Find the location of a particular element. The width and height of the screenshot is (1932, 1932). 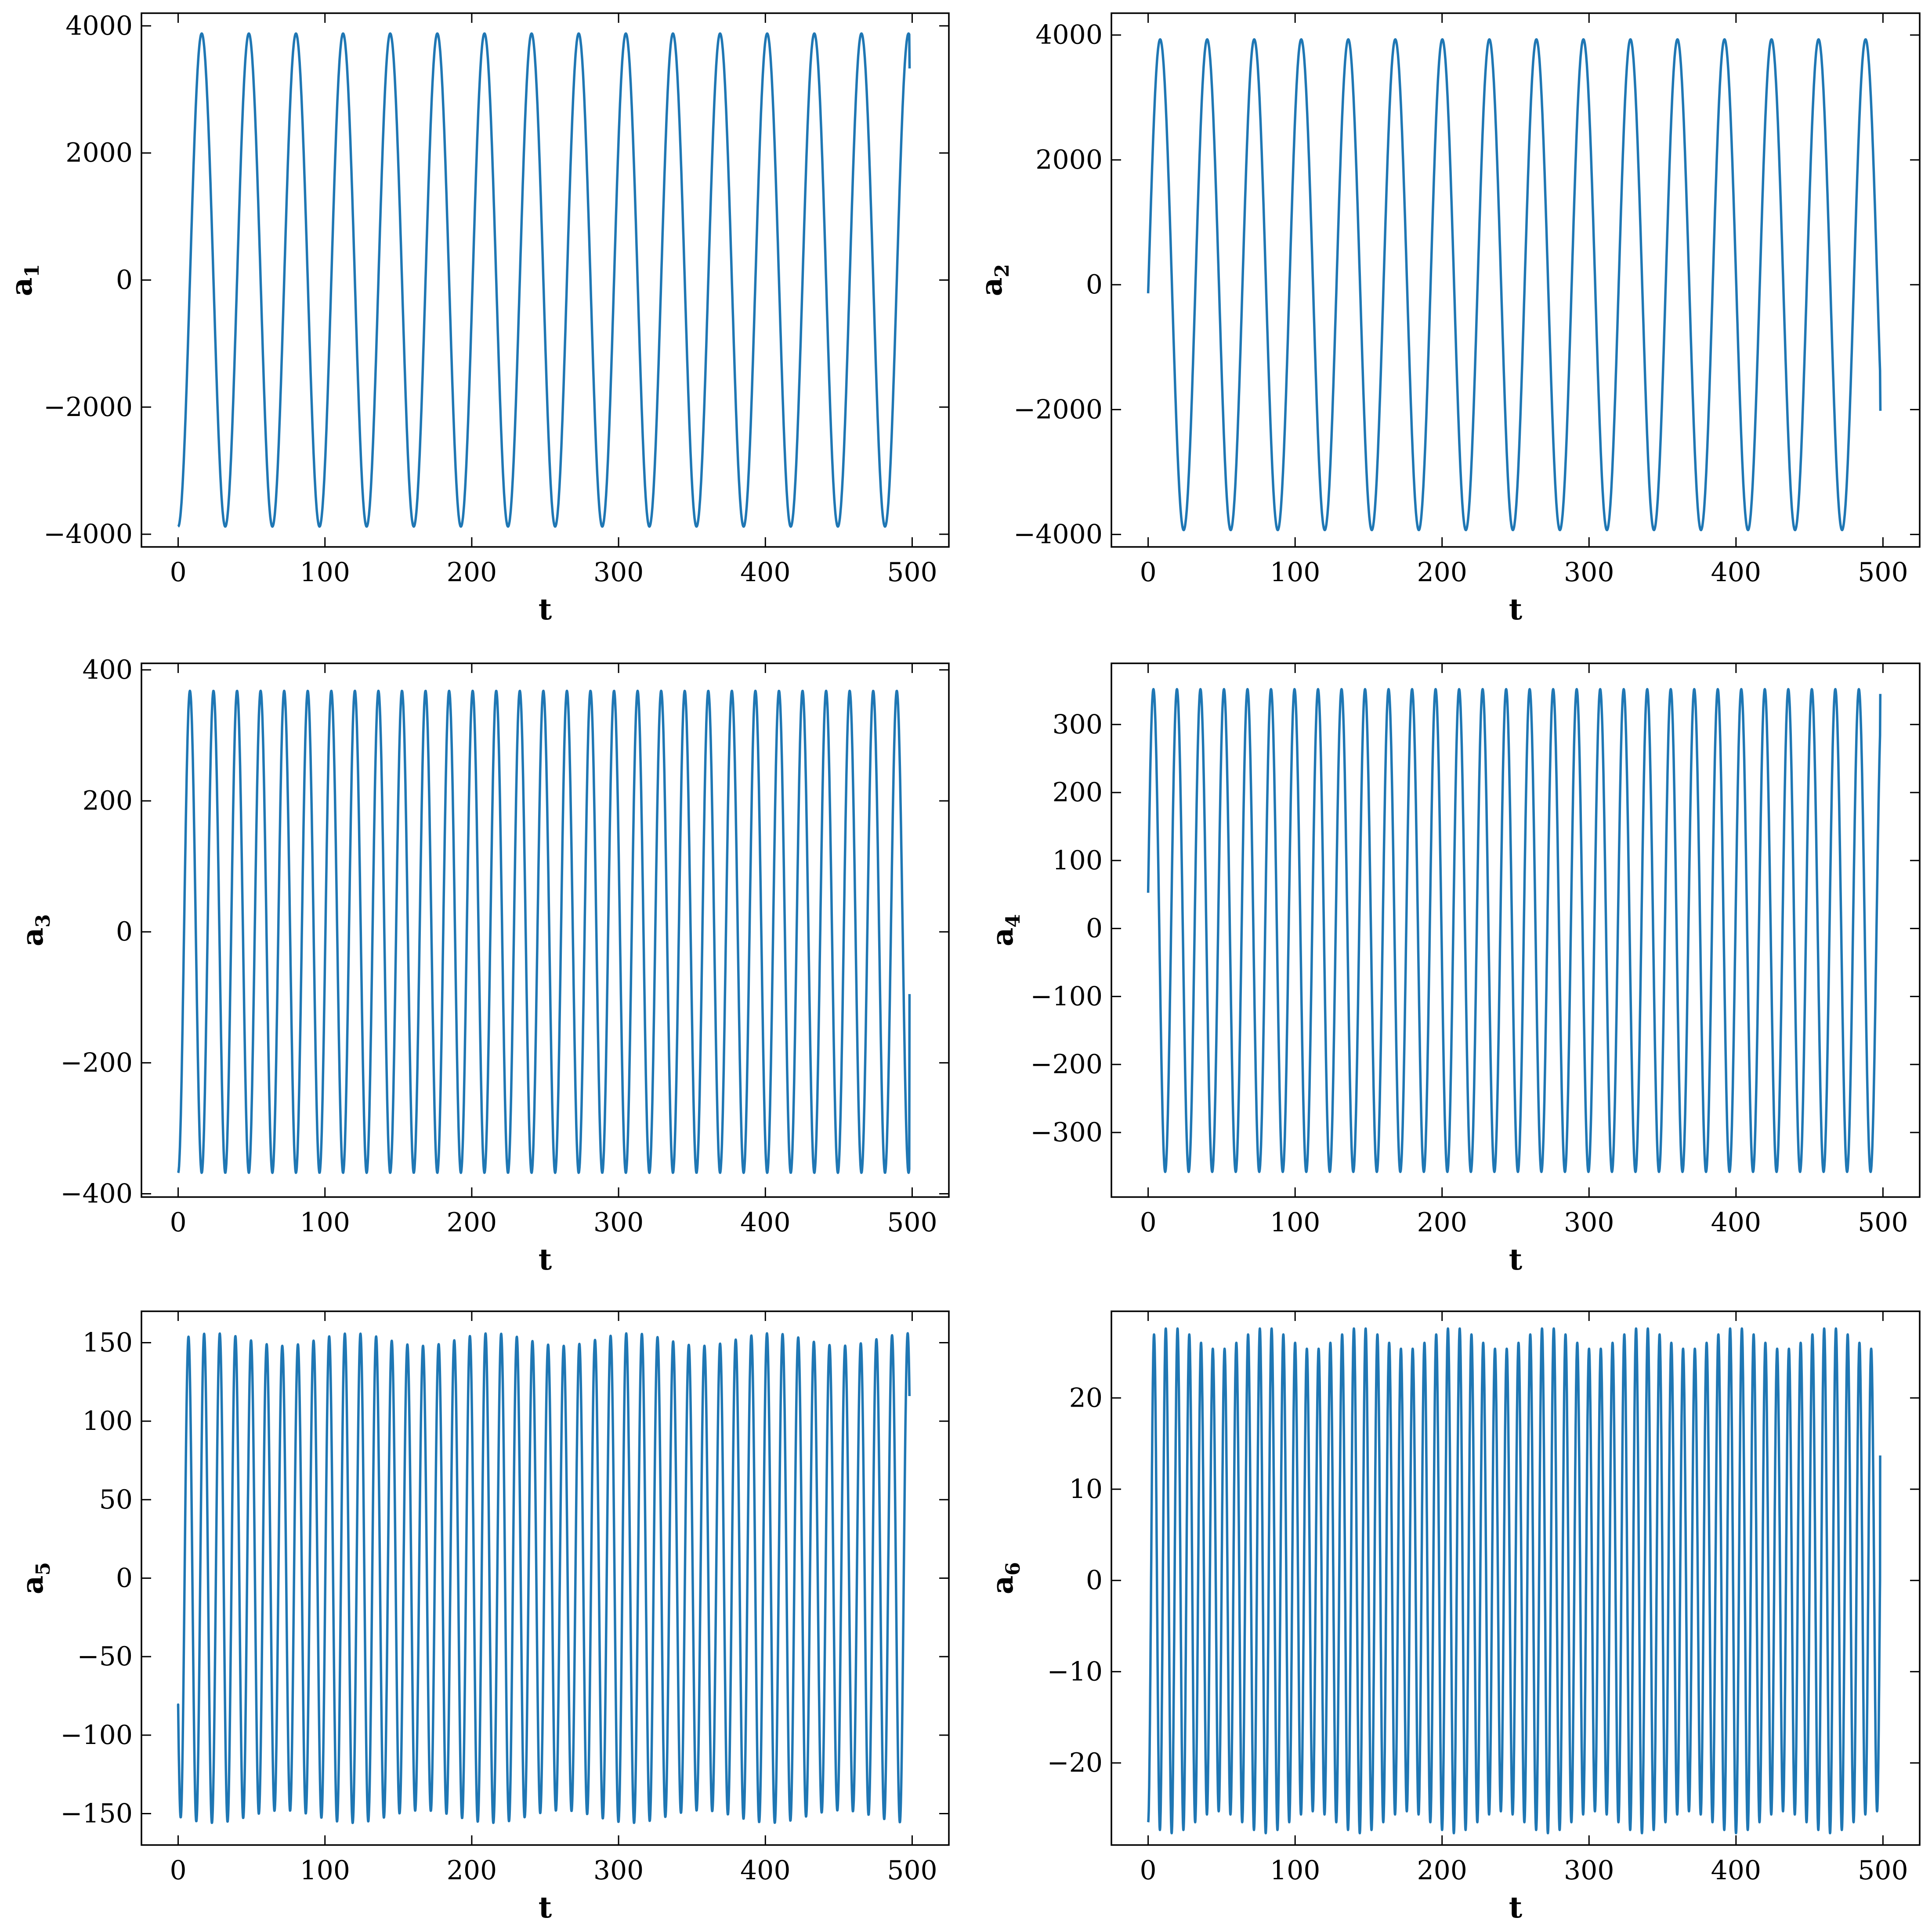

y-tick-label-a2: −4000 is located at coordinates (1058, 534).